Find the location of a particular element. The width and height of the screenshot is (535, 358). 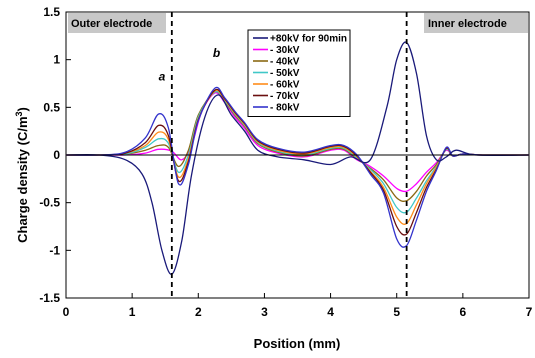

y-tick-label: 1 is located at coordinates (56, 60).